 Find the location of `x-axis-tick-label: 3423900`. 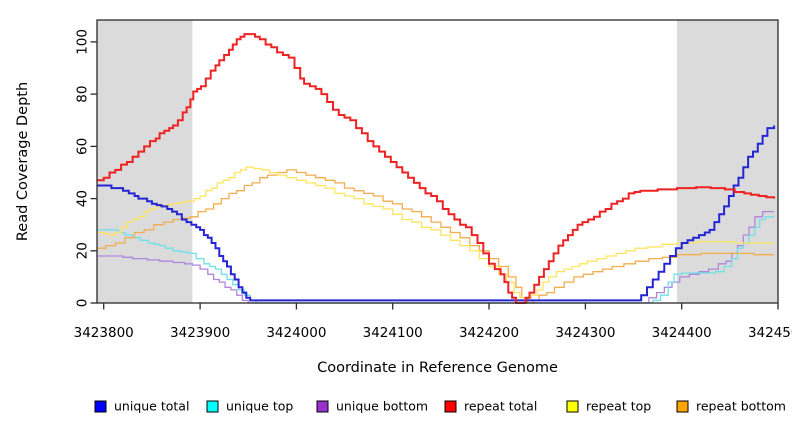

x-axis-tick-label: 3423900 is located at coordinates (200, 333).